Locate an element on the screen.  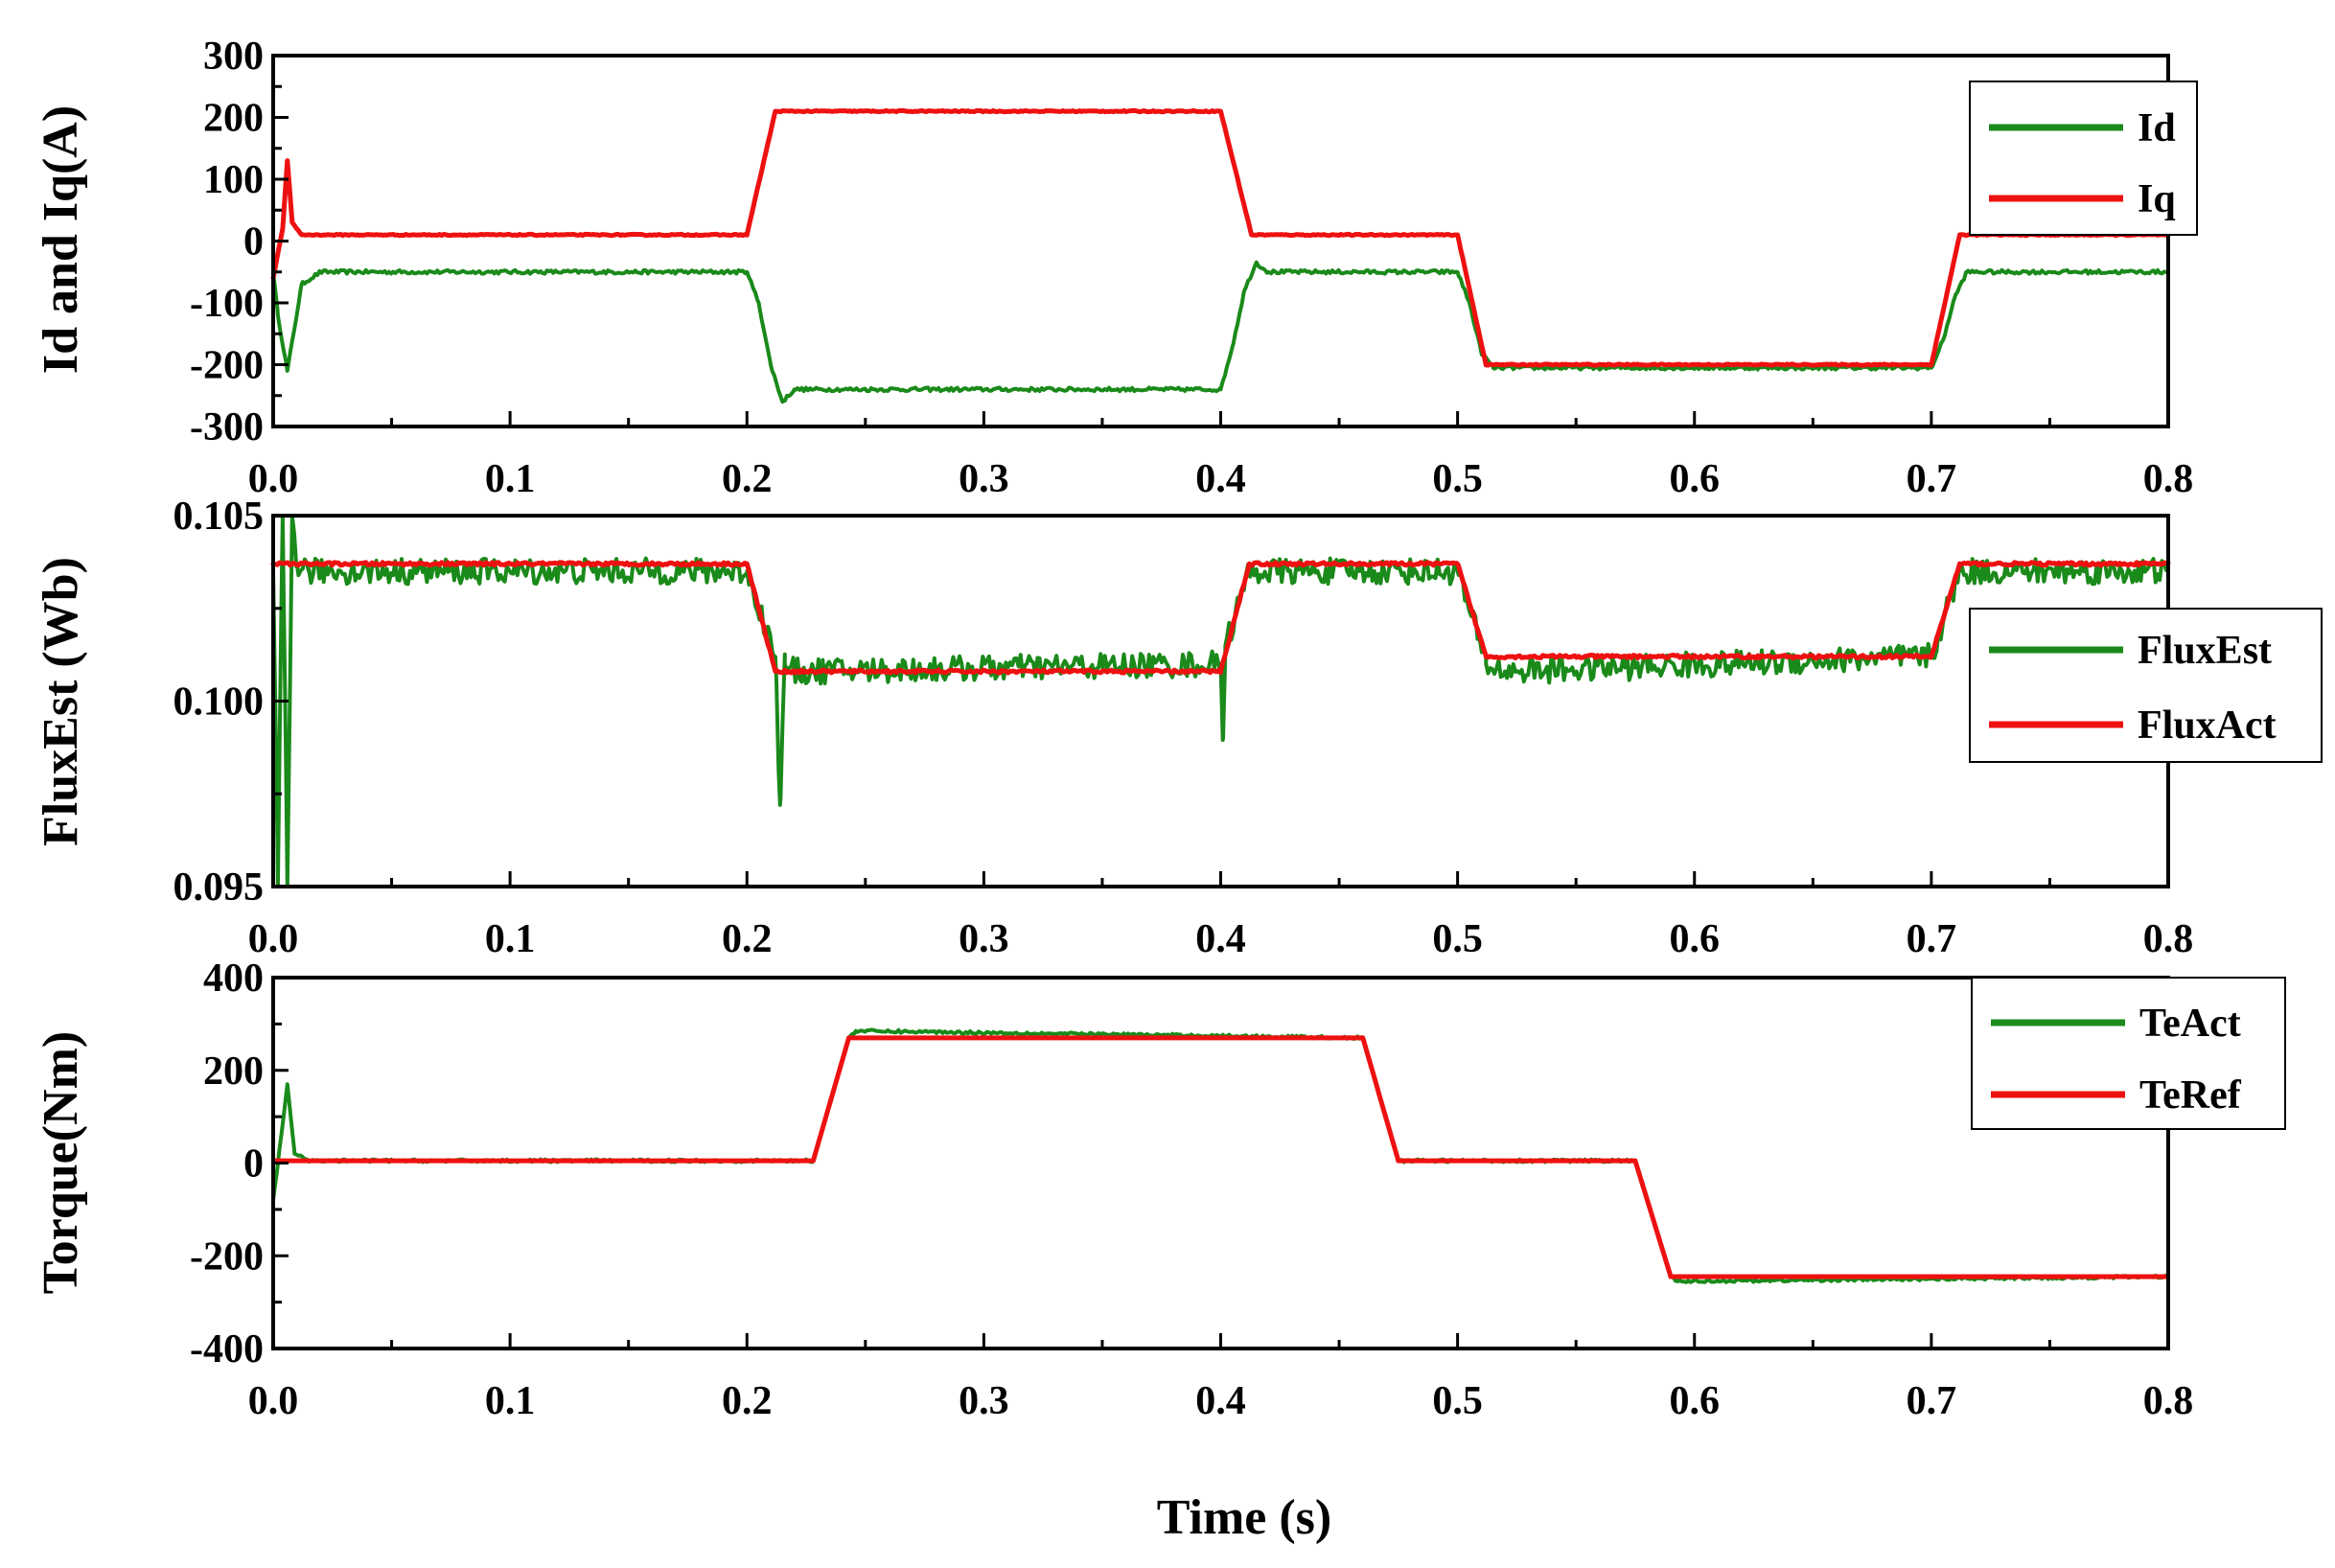
time-xlabel: Time (s) is located at coordinates (1244, 1517).